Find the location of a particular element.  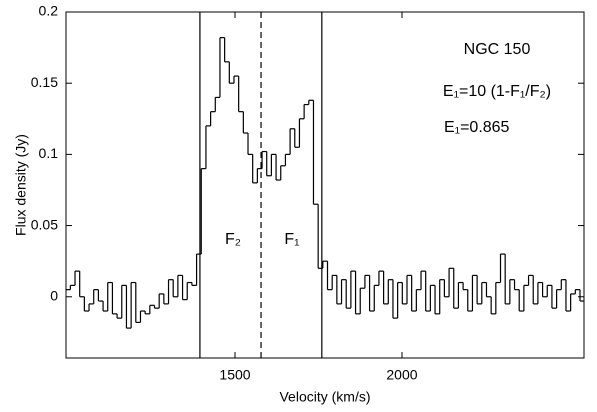

x-tick-label: 2000 is located at coordinates (401, 375).